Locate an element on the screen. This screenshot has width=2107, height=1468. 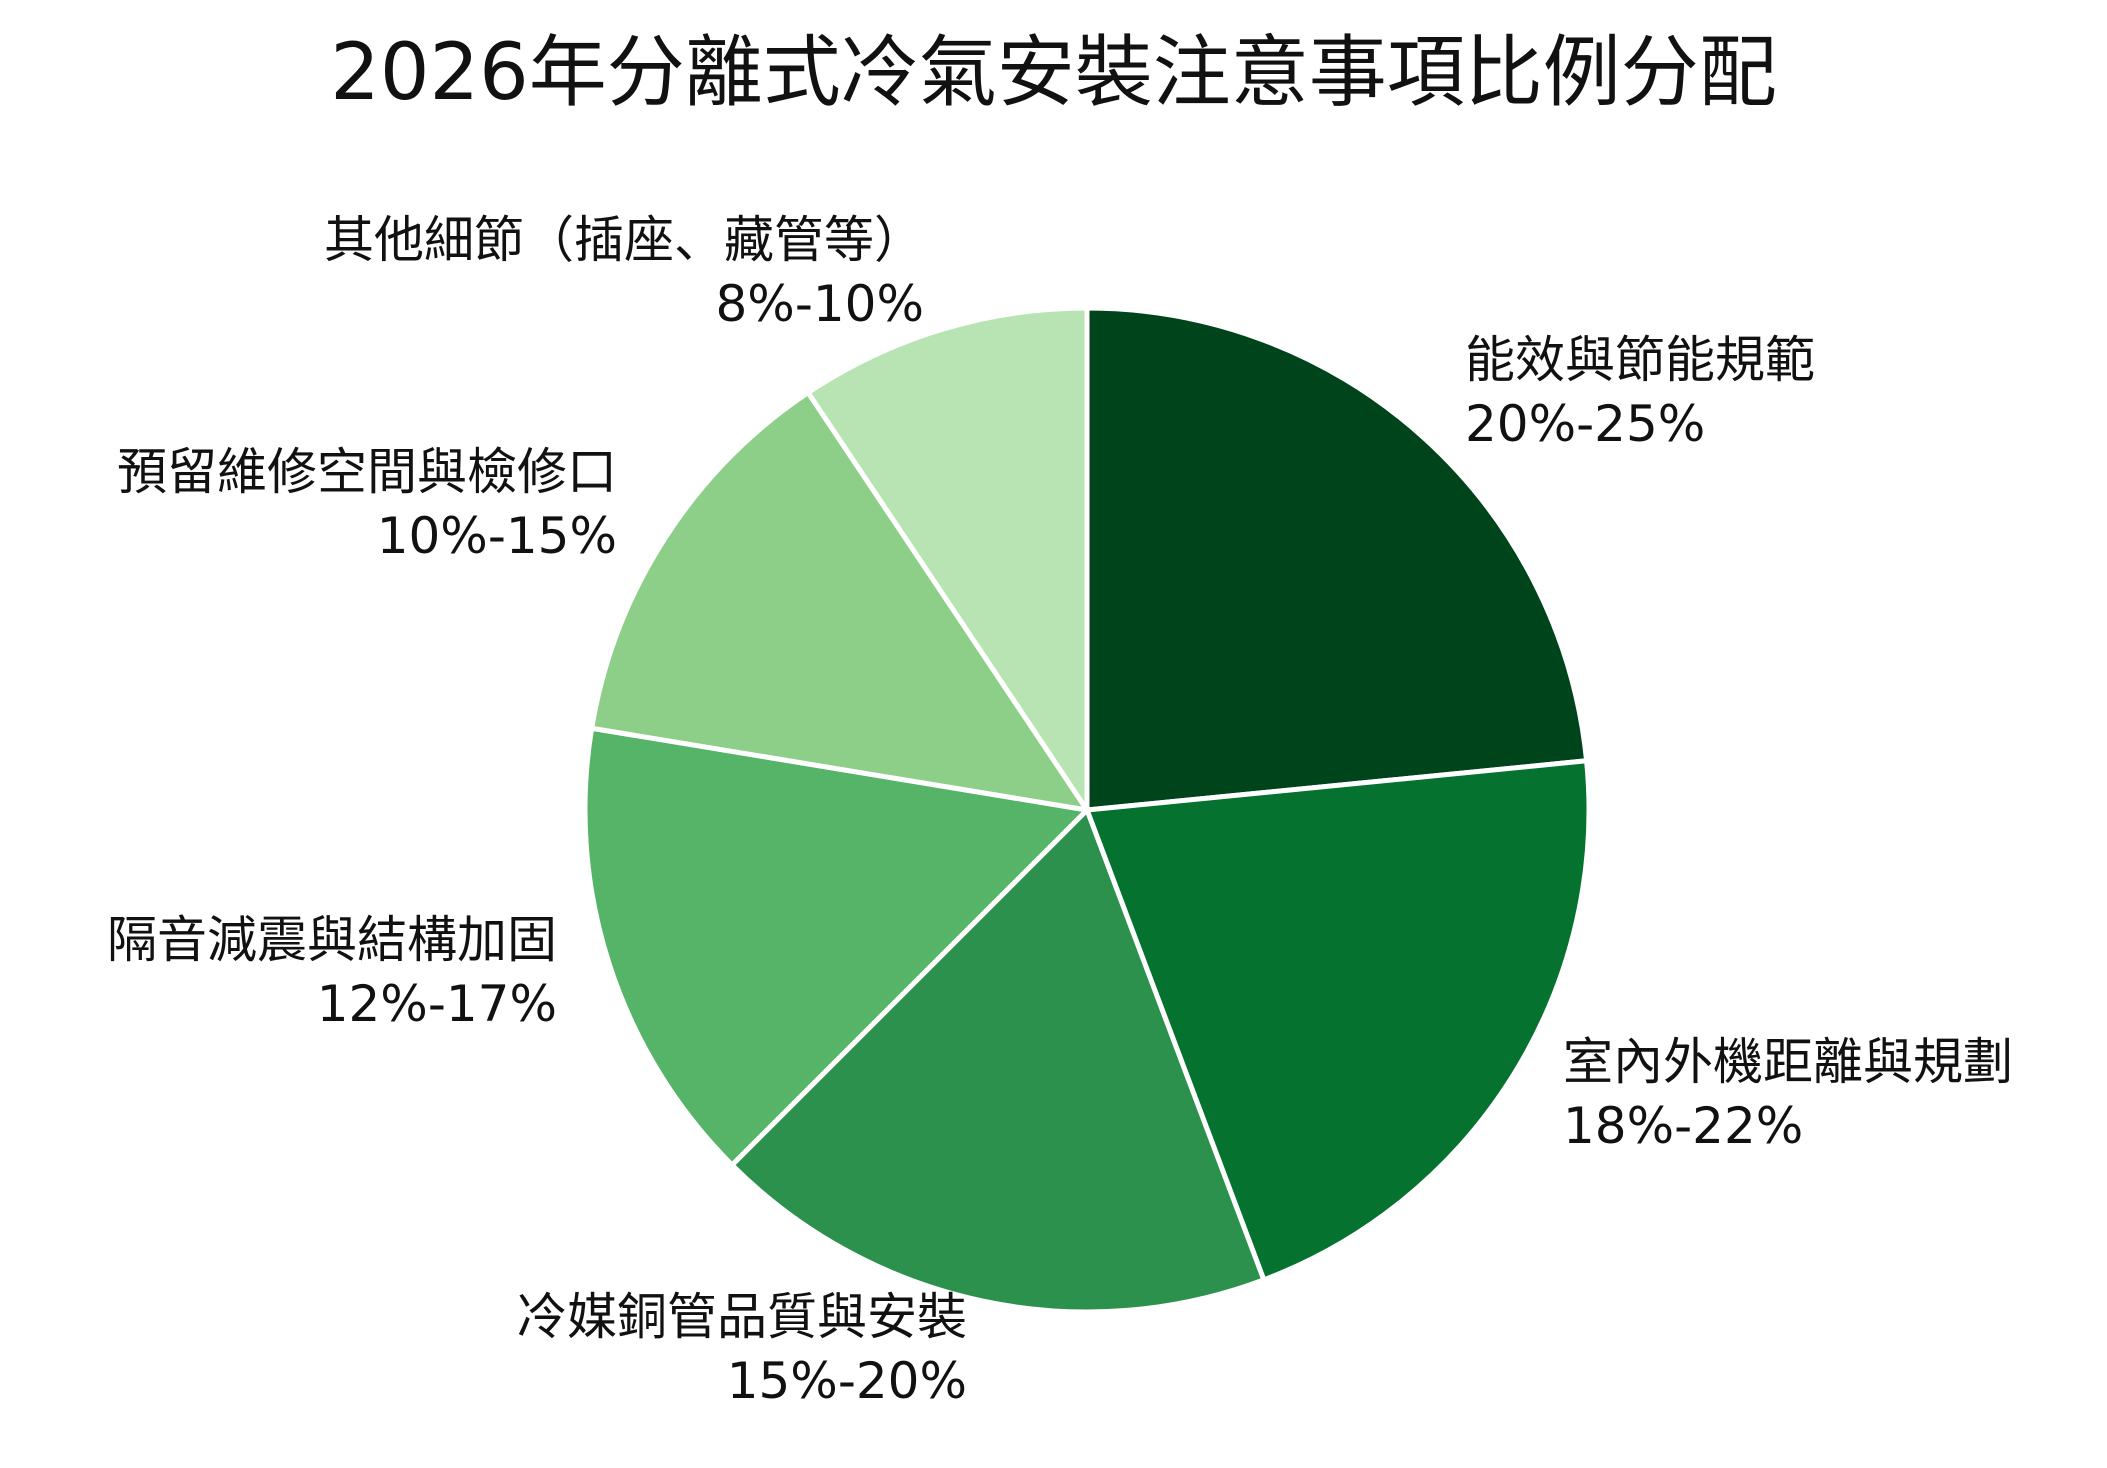
slice-label-refrigerant-pipe: 冷媒銅管品質與安裝 15%-20% is located at coordinates (742, 1349).